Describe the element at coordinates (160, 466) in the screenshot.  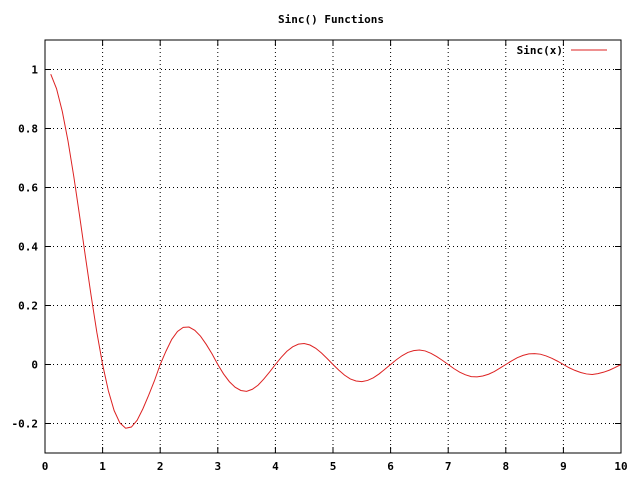
I see `x-tick-label: 2` at that location.